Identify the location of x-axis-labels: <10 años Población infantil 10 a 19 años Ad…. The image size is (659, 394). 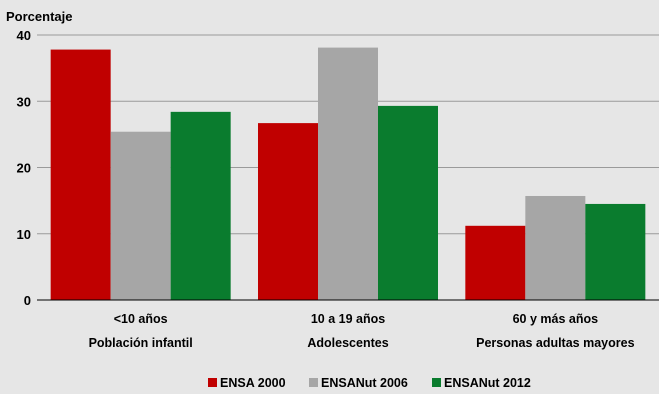
(362, 331).